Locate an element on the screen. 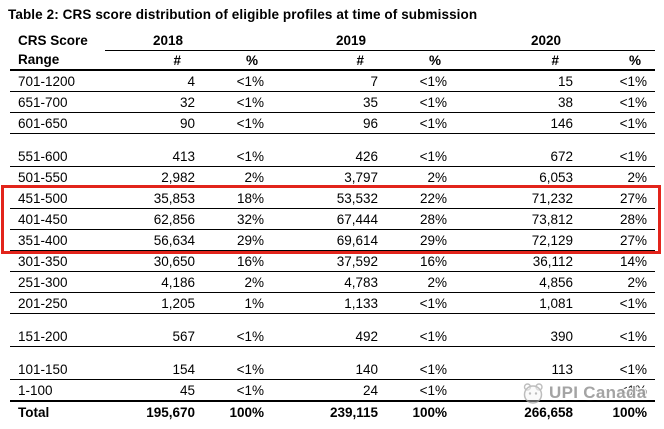 The image size is (664, 429). percent-cell-2018: 16% is located at coordinates (238, 261).